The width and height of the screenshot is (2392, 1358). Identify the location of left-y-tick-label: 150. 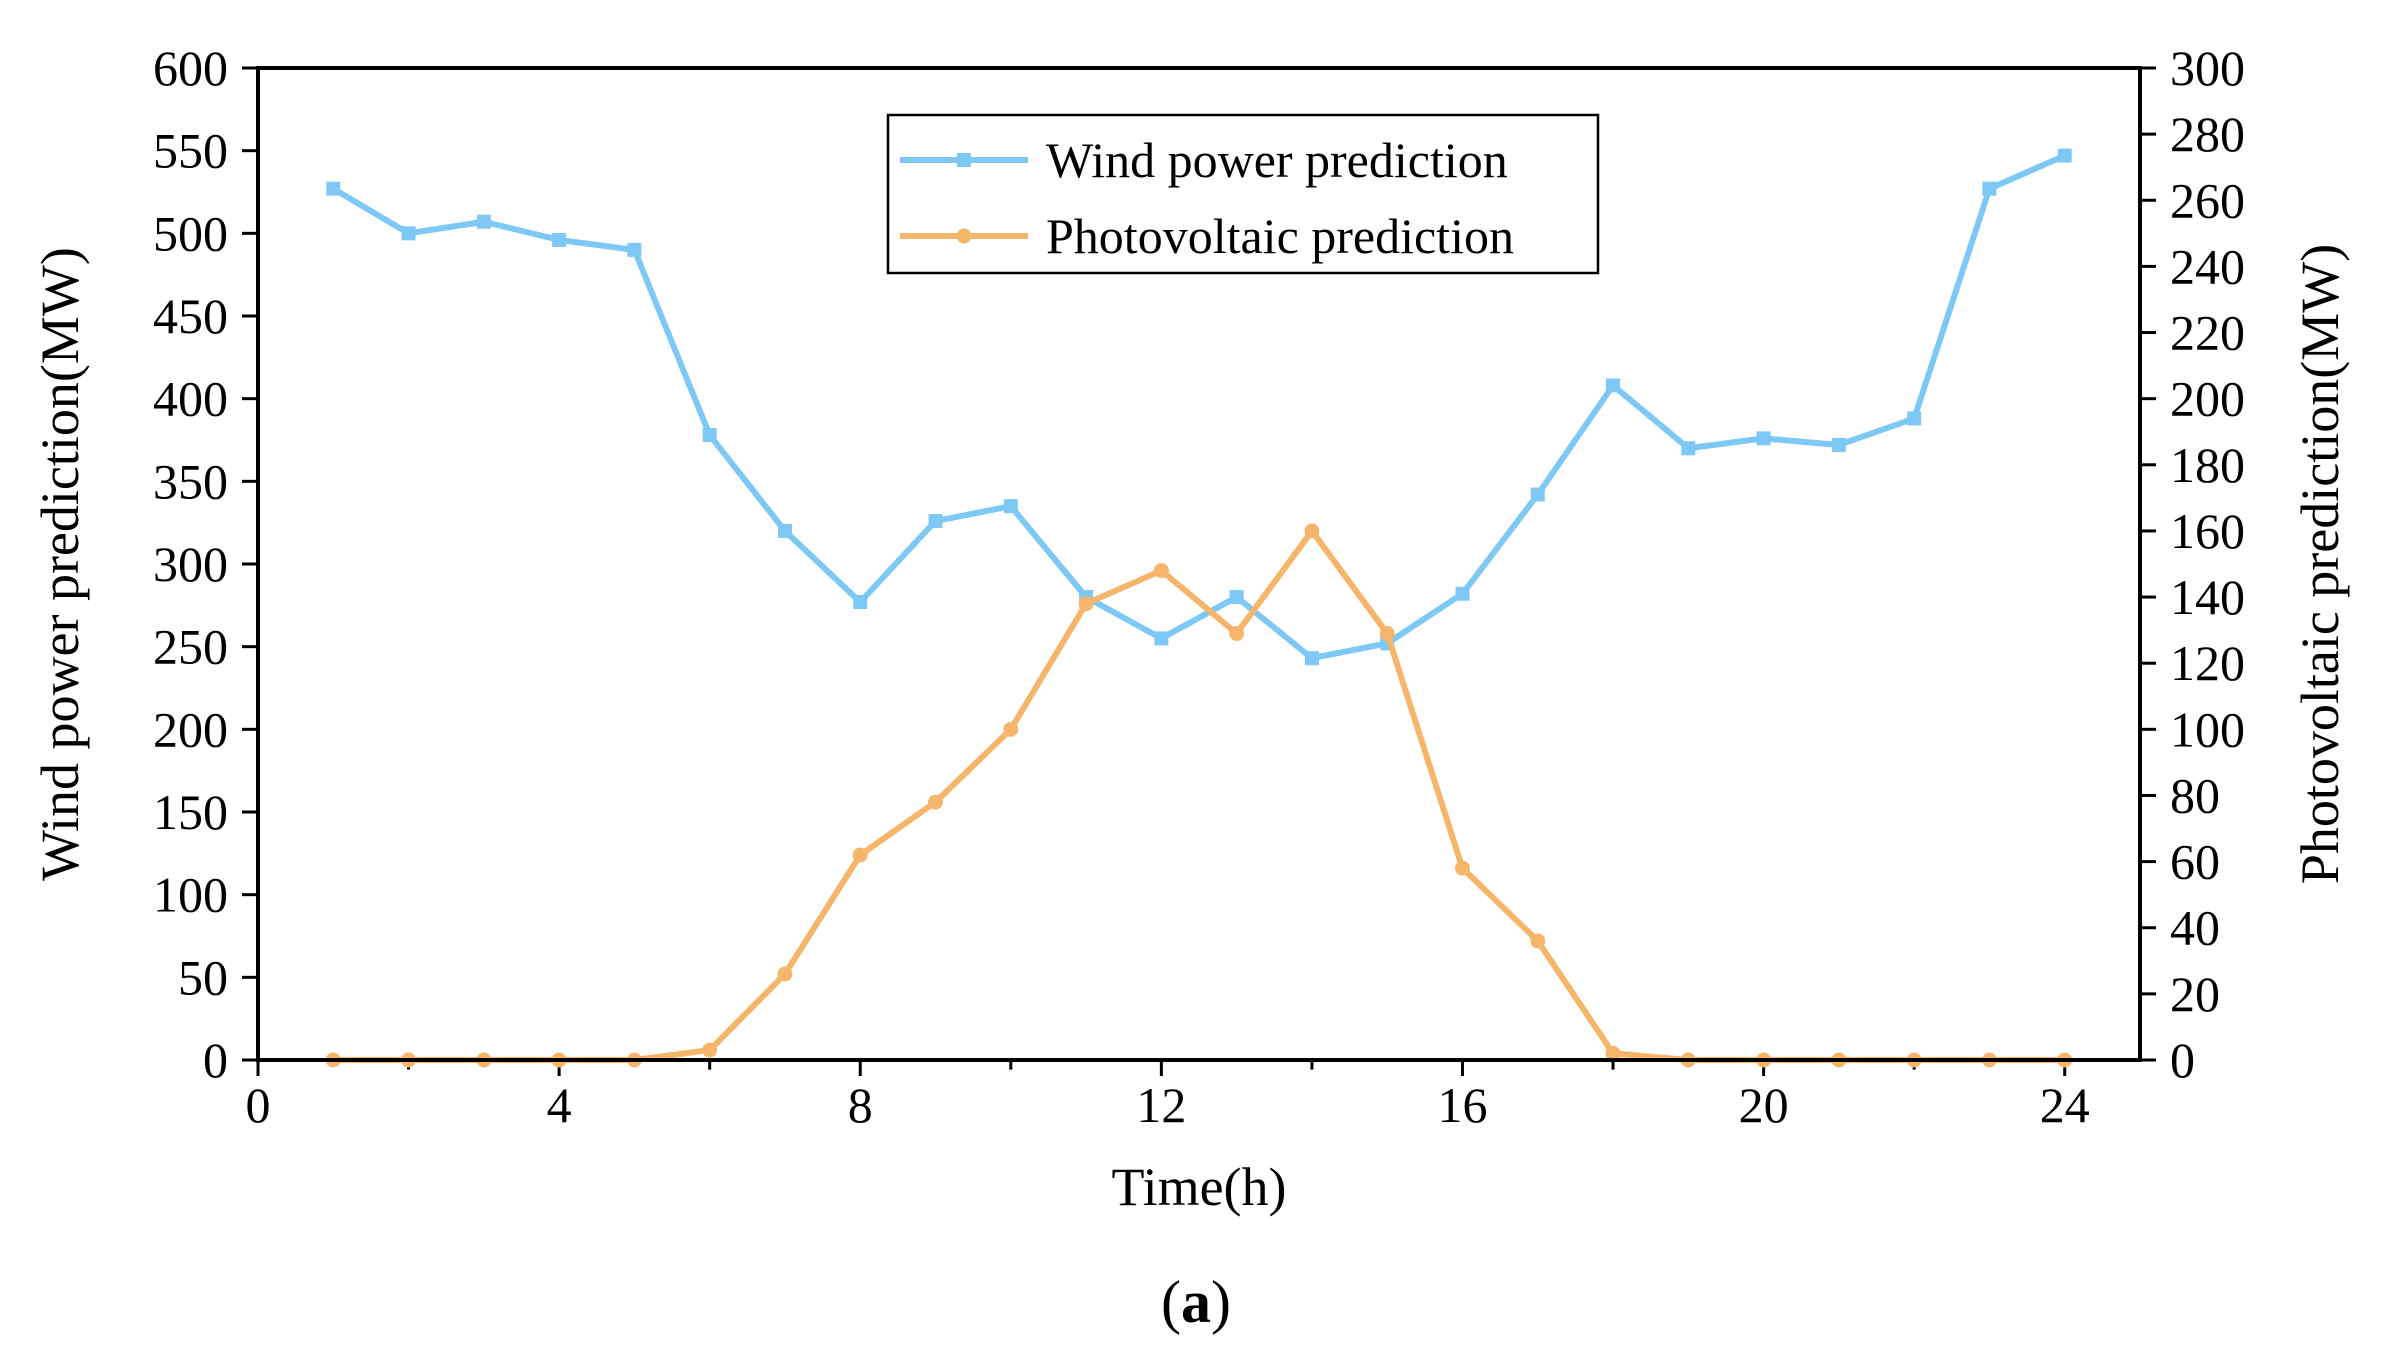
(190, 812).